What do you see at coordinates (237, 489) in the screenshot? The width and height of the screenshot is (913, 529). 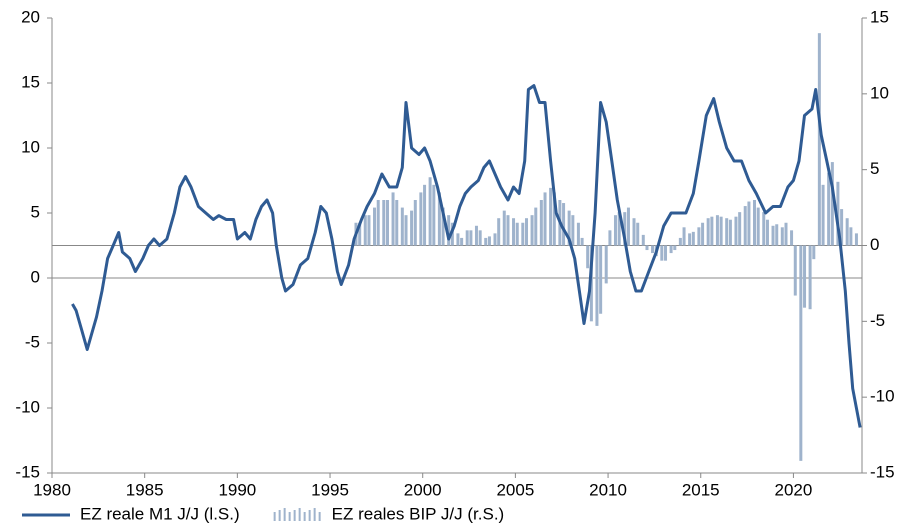 I see `x-tick-label: 1990` at bounding box center [237, 489].